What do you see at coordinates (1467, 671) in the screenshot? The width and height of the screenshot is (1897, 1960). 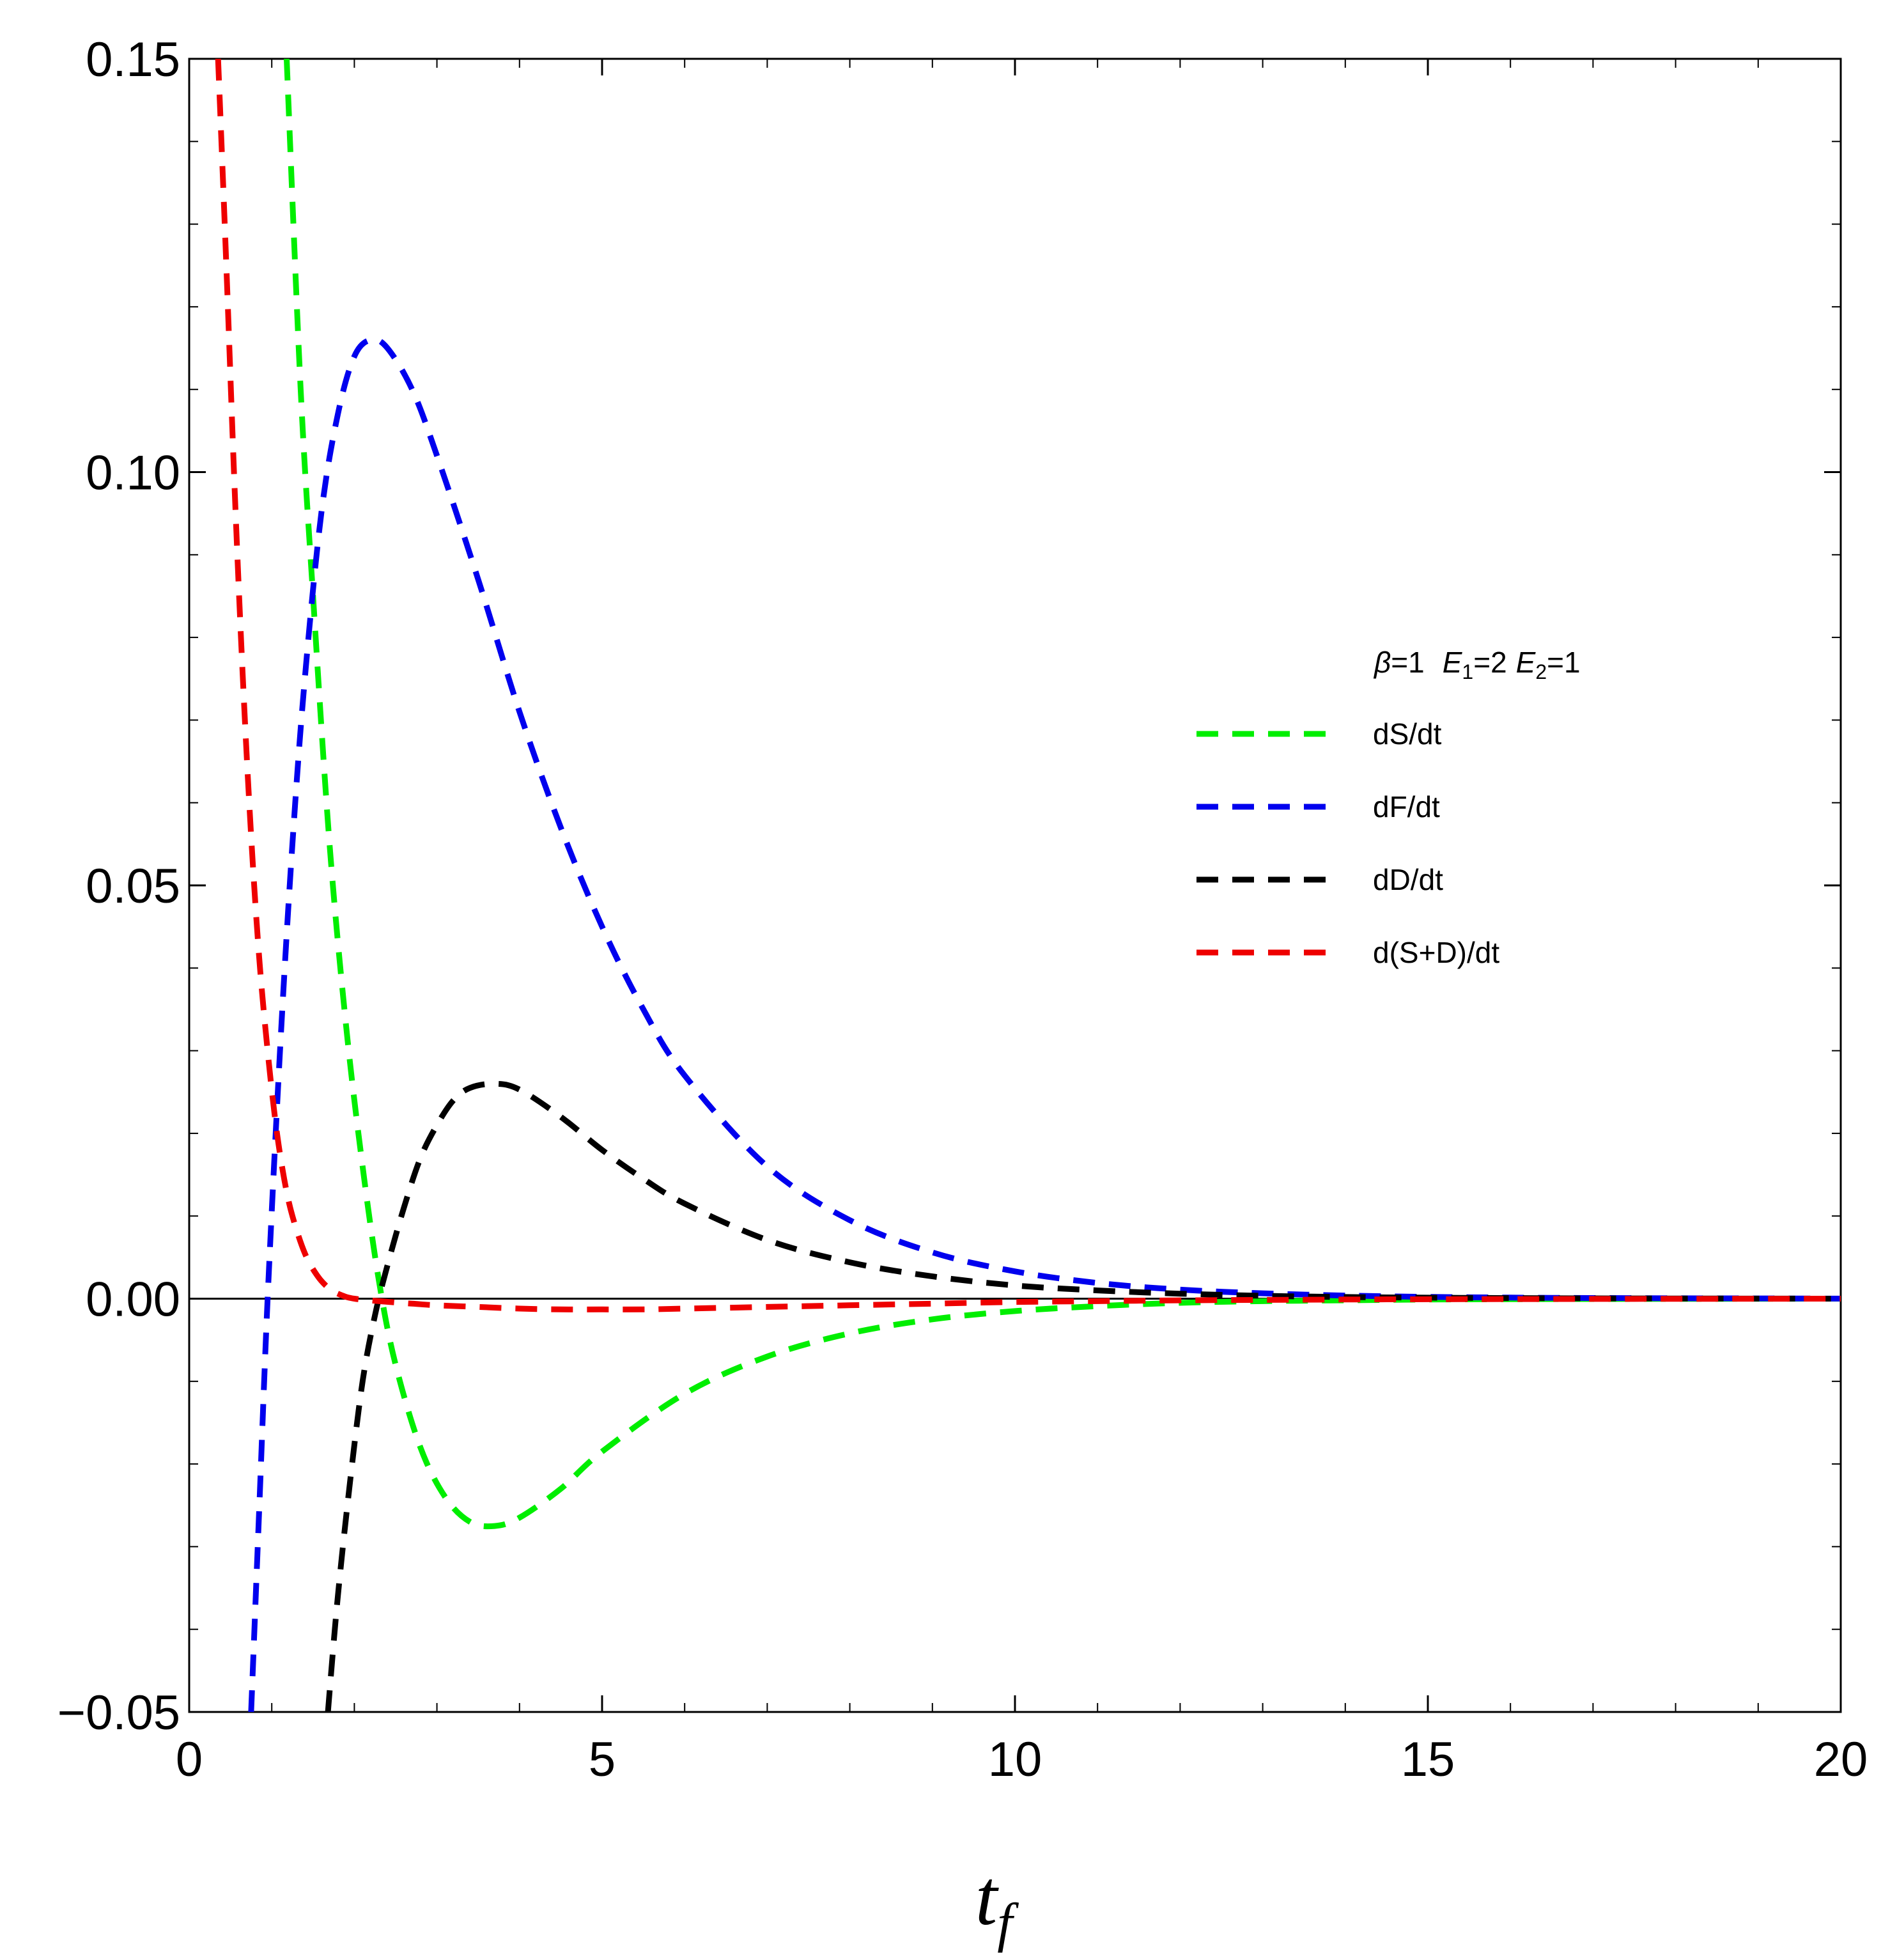 I see `legend-e1-sub: 1` at bounding box center [1467, 671].